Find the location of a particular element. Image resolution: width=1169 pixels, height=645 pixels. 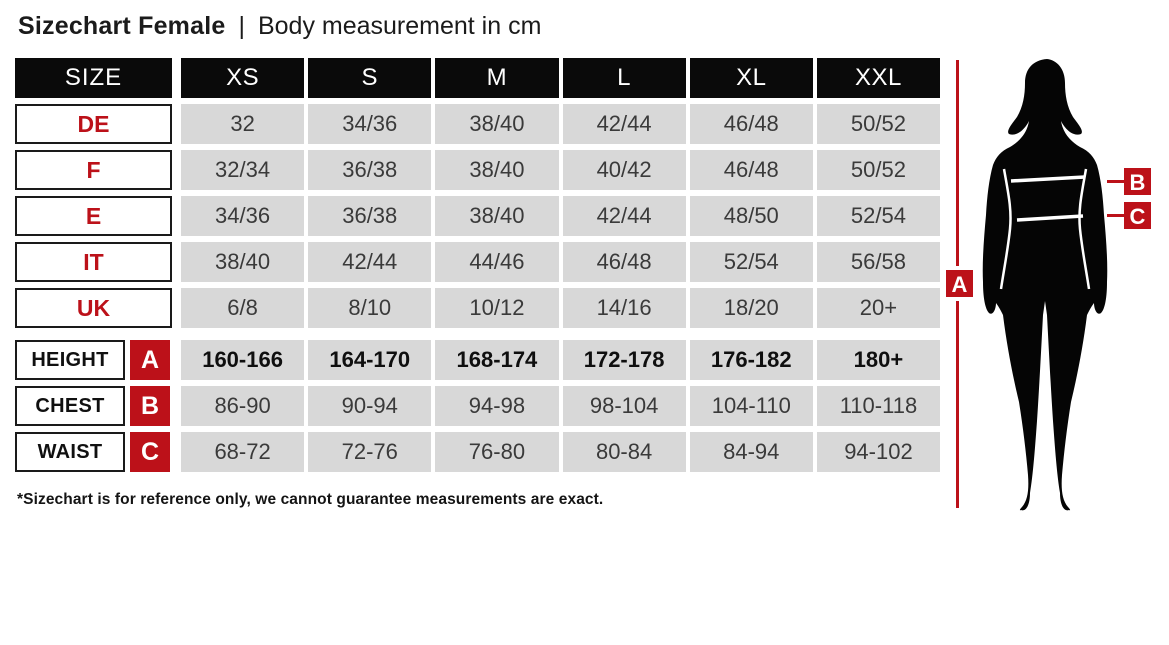

female-silhouette-icon is located at coordinates (1045, 285).